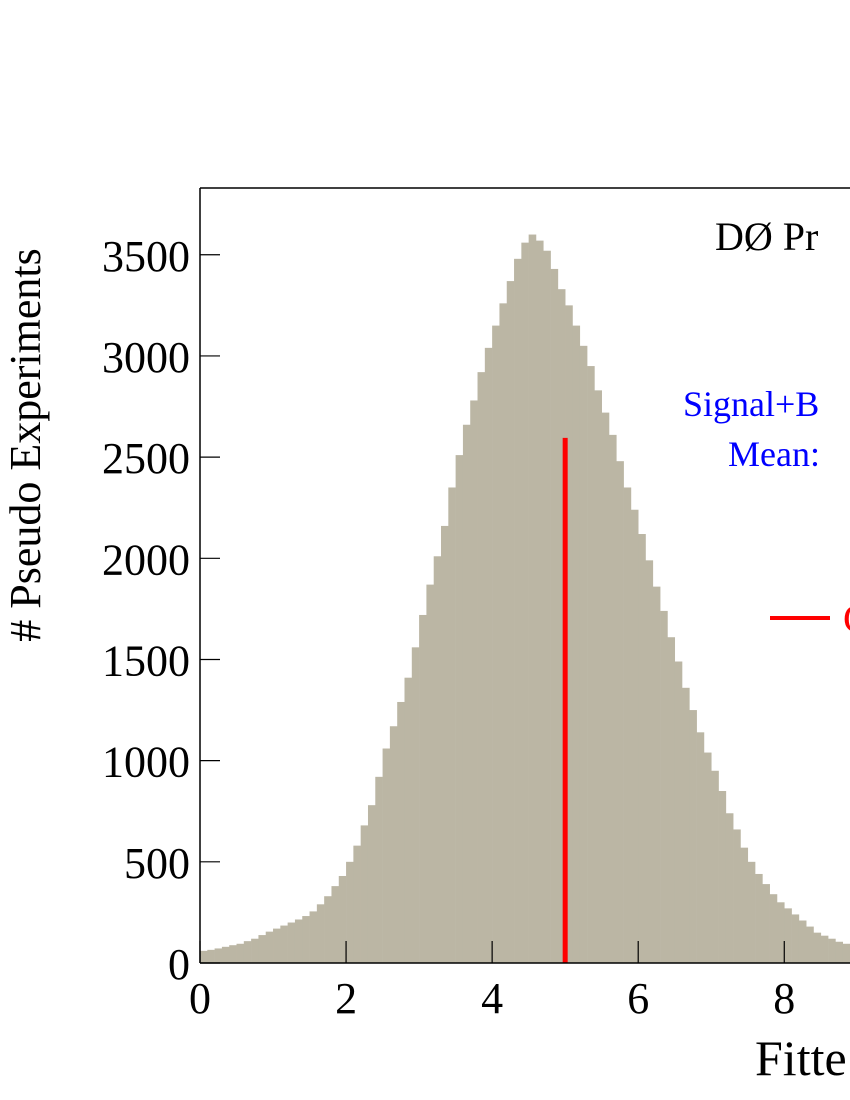  What do you see at coordinates (179, 964) in the screenshot?
I see `y-tick-label: 0` at bounding box center [179, 964].